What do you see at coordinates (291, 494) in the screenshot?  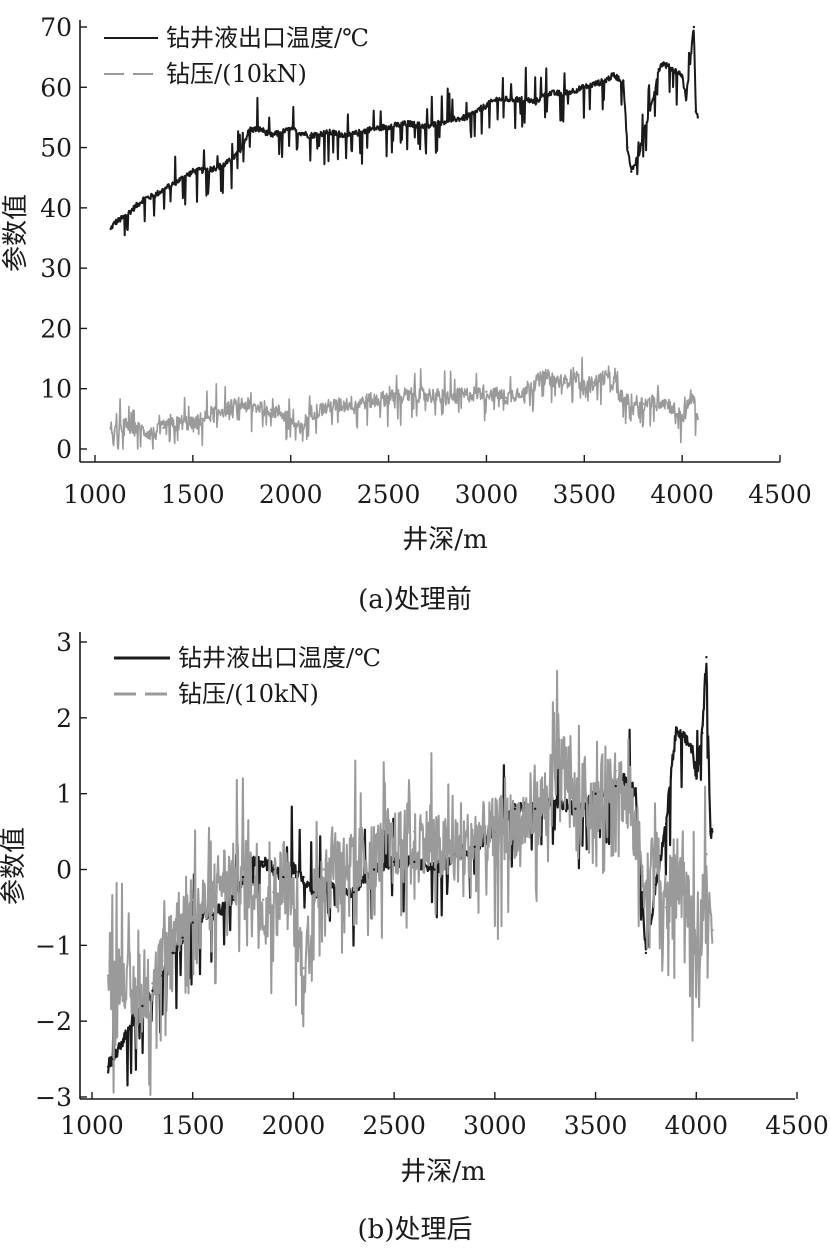 I see `x-tick-label: 2000` at bounding box center [291, 494].